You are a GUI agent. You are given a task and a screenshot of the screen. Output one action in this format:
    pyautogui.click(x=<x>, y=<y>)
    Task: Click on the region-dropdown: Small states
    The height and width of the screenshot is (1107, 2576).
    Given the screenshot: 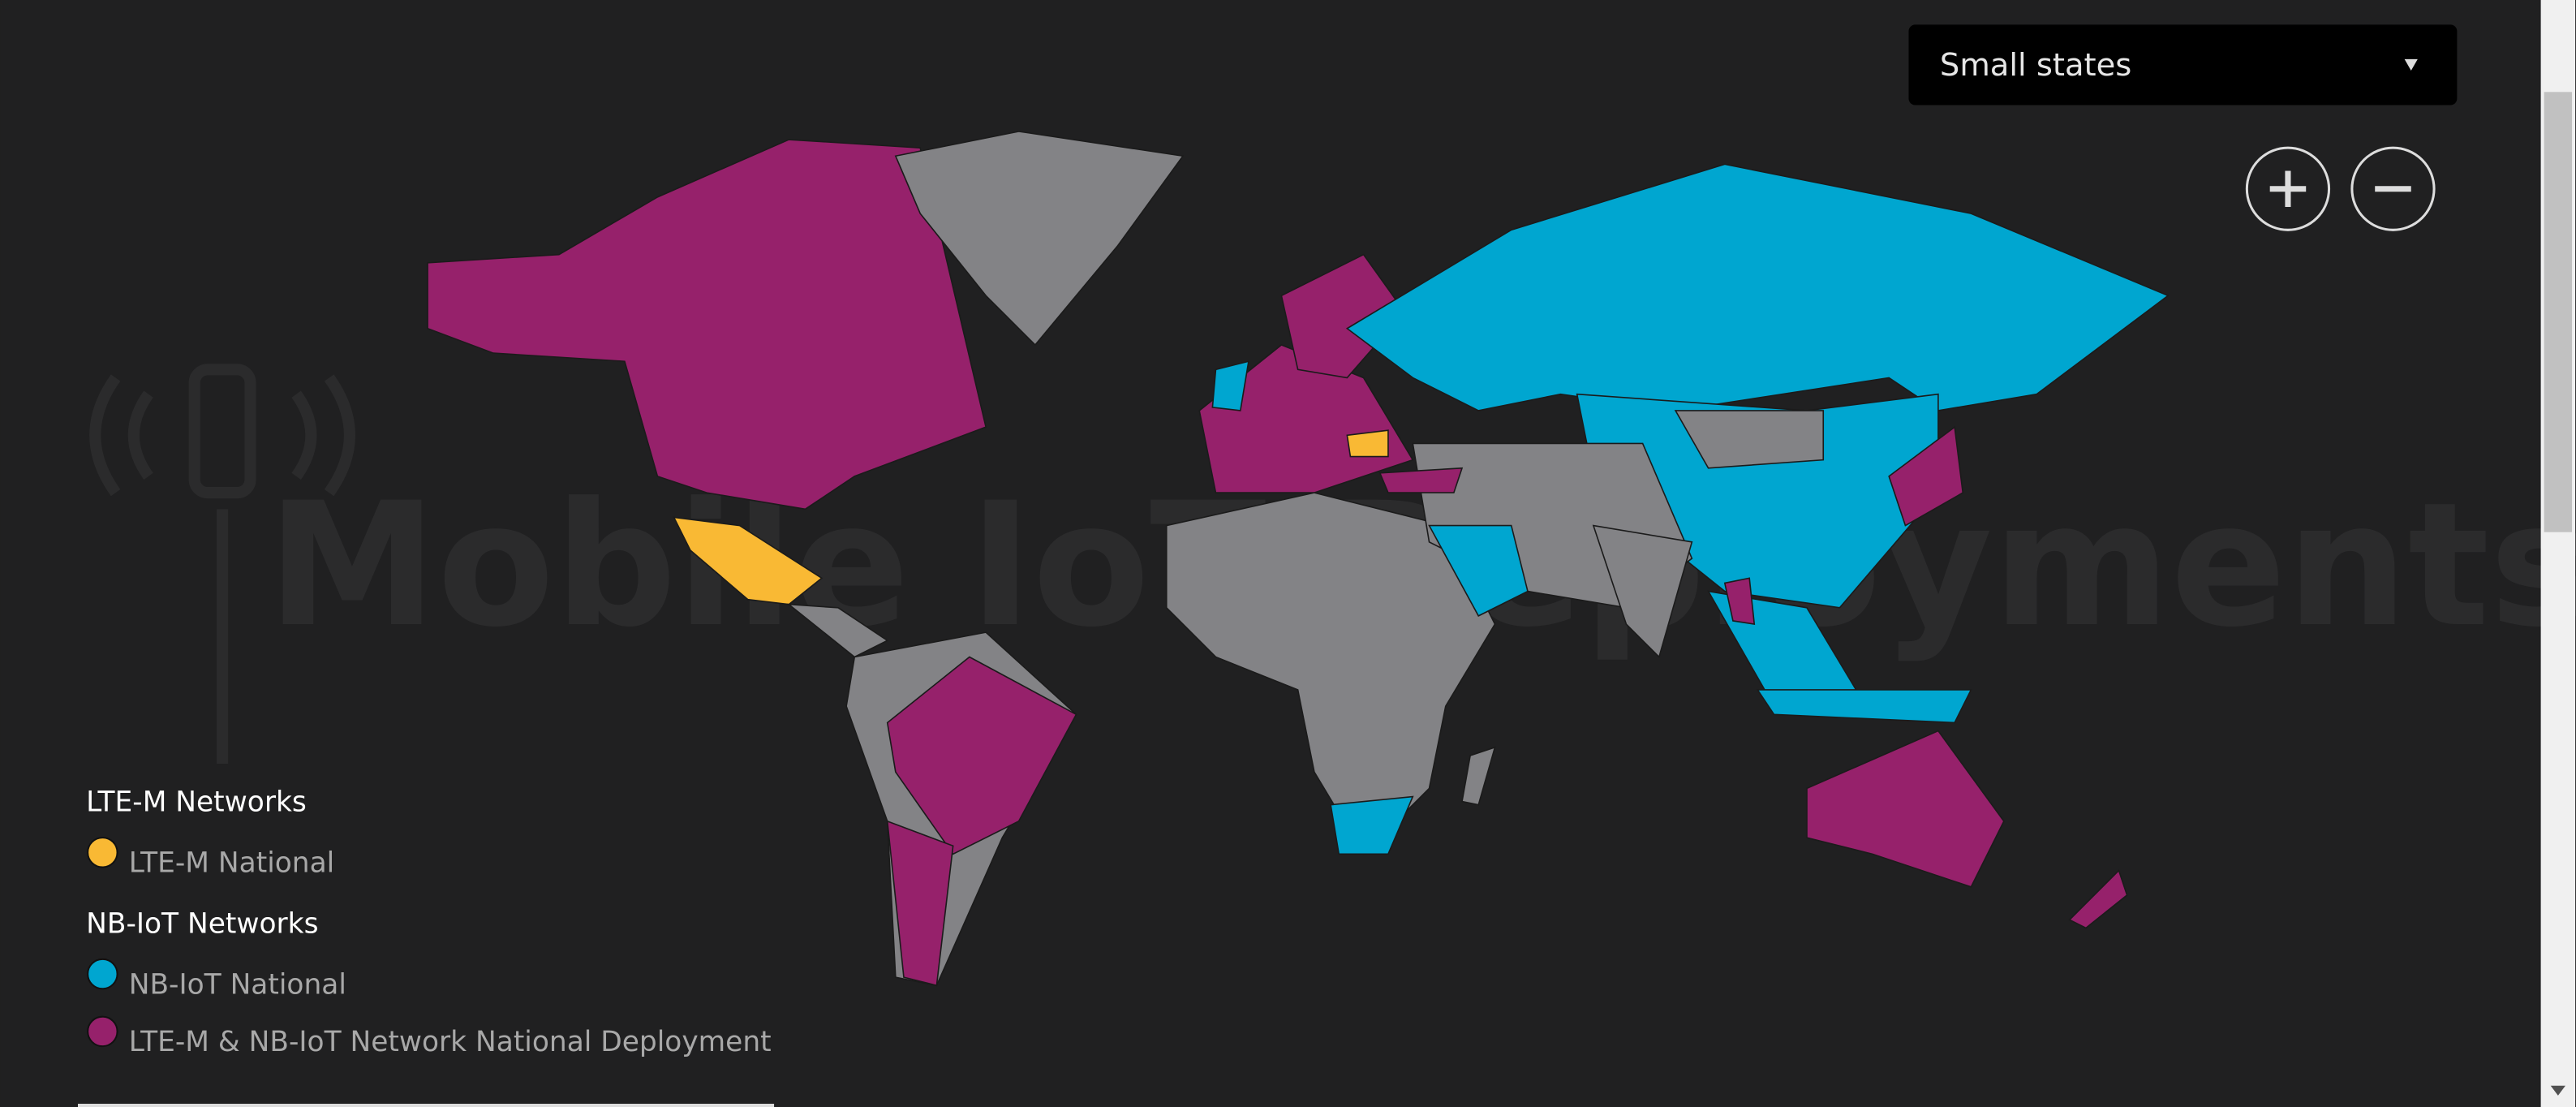 What is the action you would take?
    pyautogui.click(x=2183, y=65)
    